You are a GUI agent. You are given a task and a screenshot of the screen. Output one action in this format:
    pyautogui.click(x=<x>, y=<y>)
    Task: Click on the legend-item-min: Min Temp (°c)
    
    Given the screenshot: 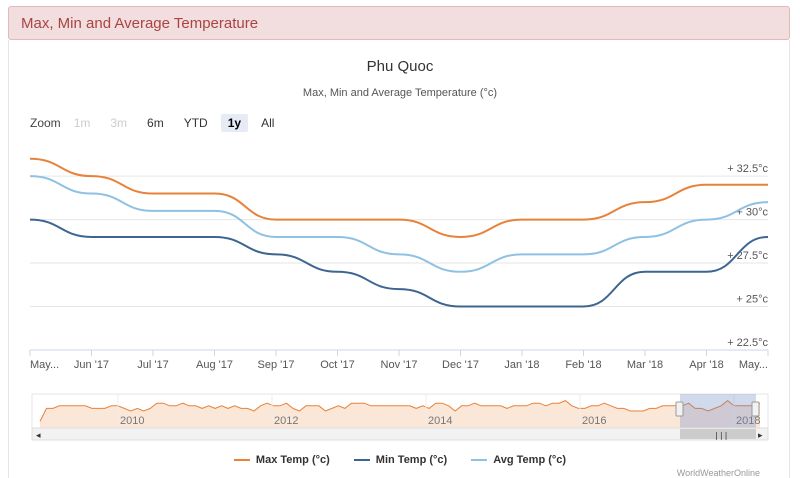 What is the action you would take?
    pyautogui.click(x=400, y=460)
    